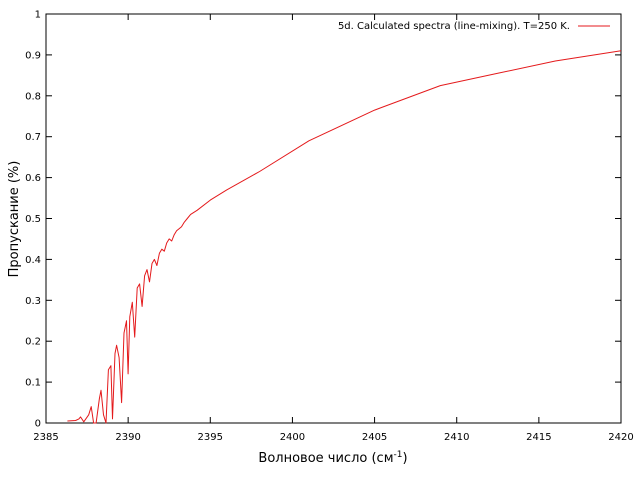  What do you see at coordinates (127, 437) in the screenshot?
I see `x-tick-label: 2390` at bounding box center [127, 437].